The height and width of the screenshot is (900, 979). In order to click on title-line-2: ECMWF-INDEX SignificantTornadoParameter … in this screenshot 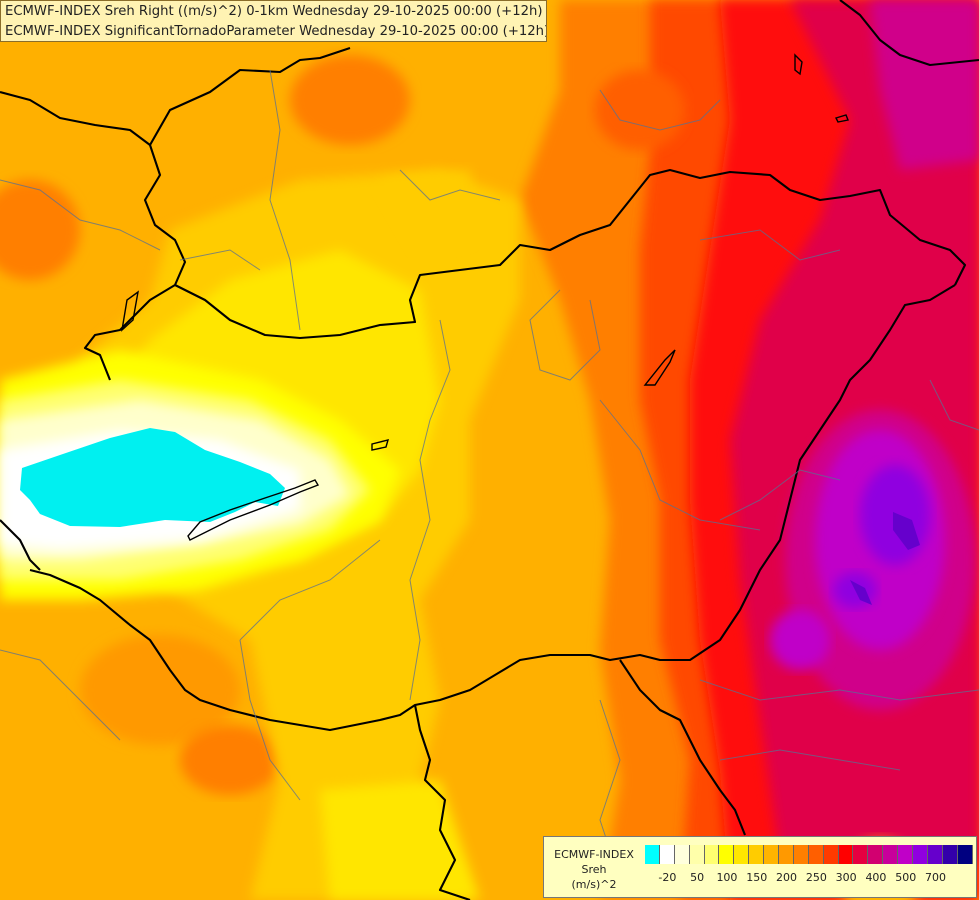, I will do `click(276, 31)`.